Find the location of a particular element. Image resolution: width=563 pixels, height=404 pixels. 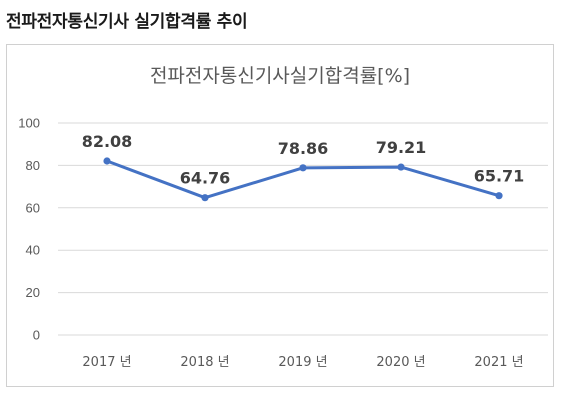

y-tick-label: 40 is located at coordinates (33, 250).